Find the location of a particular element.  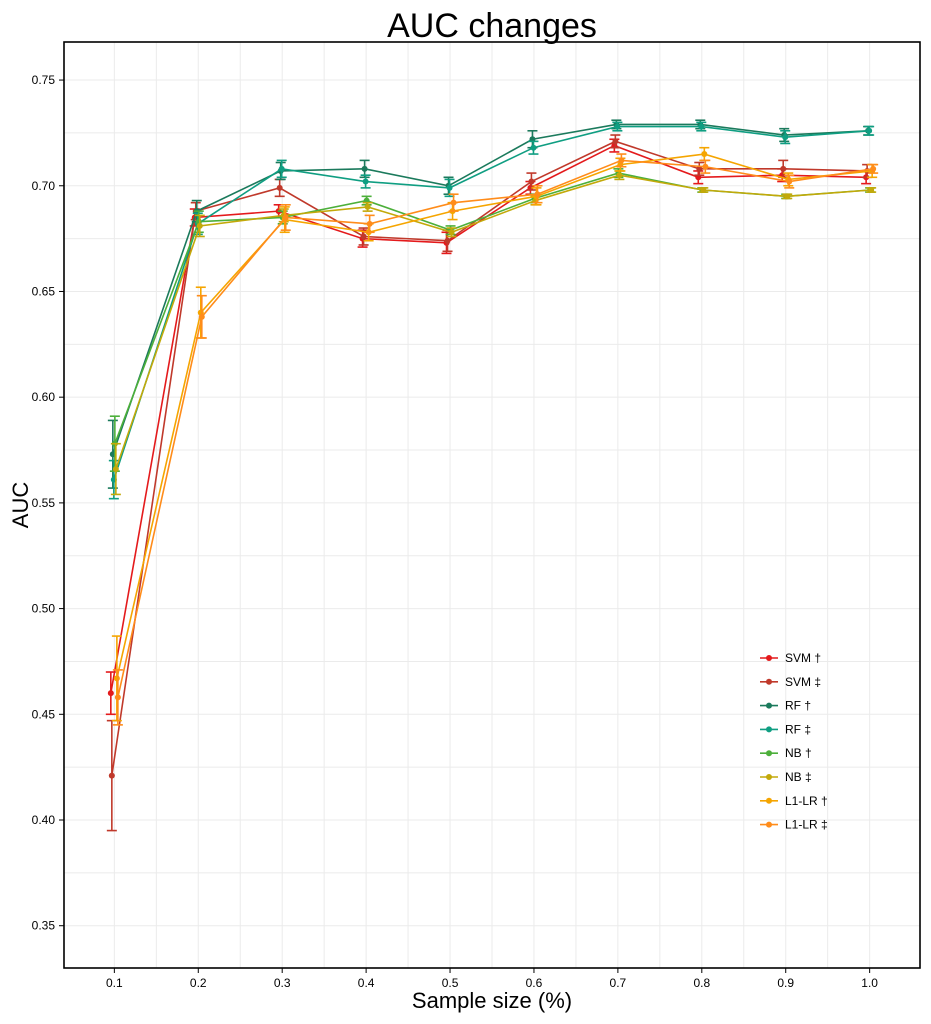

y-tick-label-1: 0.40 is located at coordinates (44, 820).